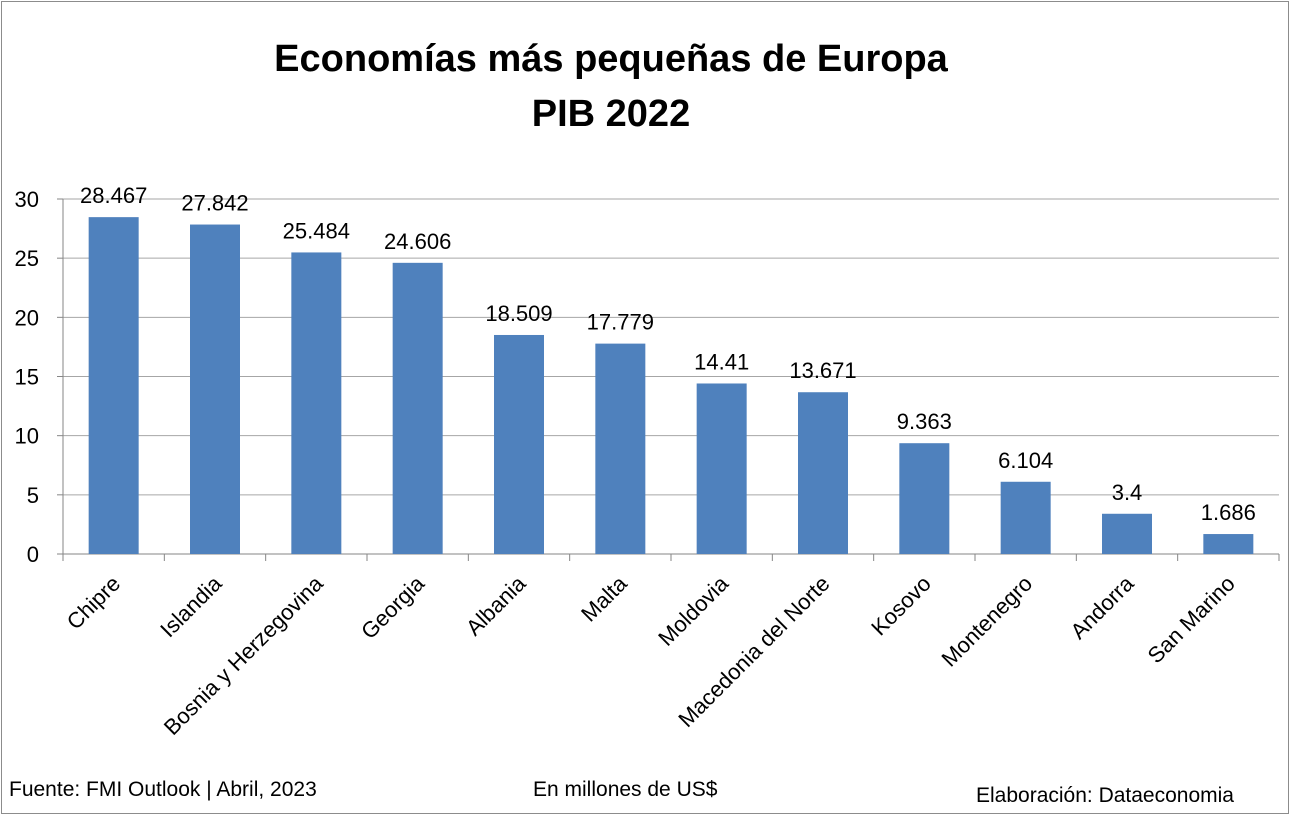 This screenshot has width=1292, height=817. I want to click on x-tick-label: Albania, so click(496, 605).